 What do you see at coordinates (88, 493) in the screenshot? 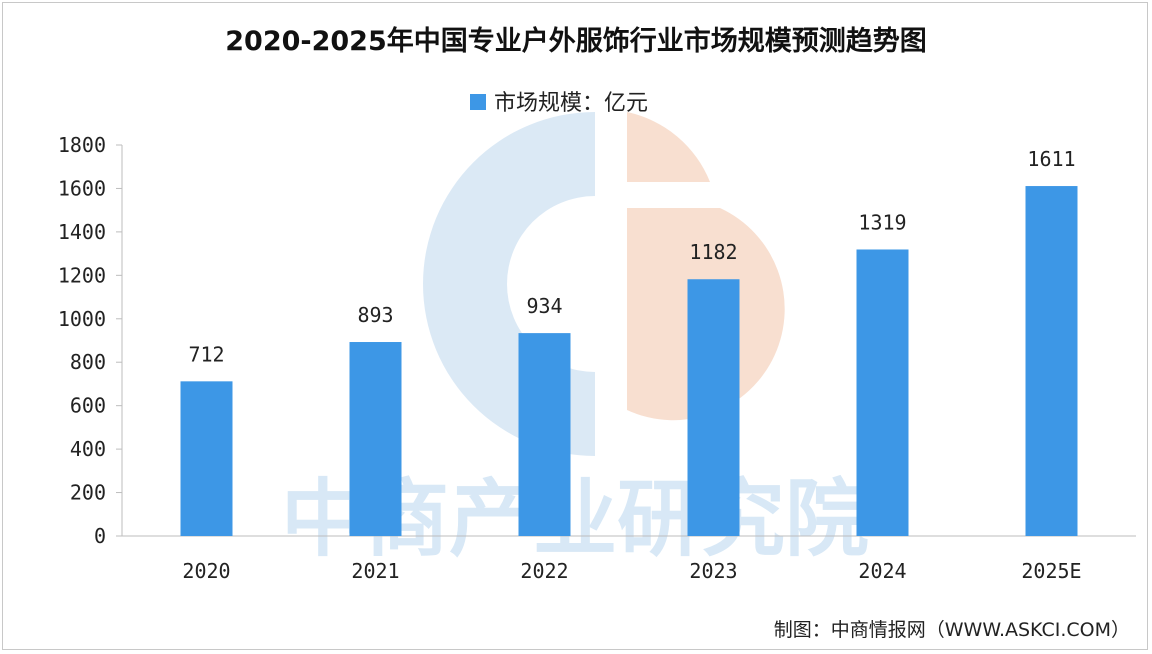
I see `y-tick-label: 200` at bounding box center [88, 493].